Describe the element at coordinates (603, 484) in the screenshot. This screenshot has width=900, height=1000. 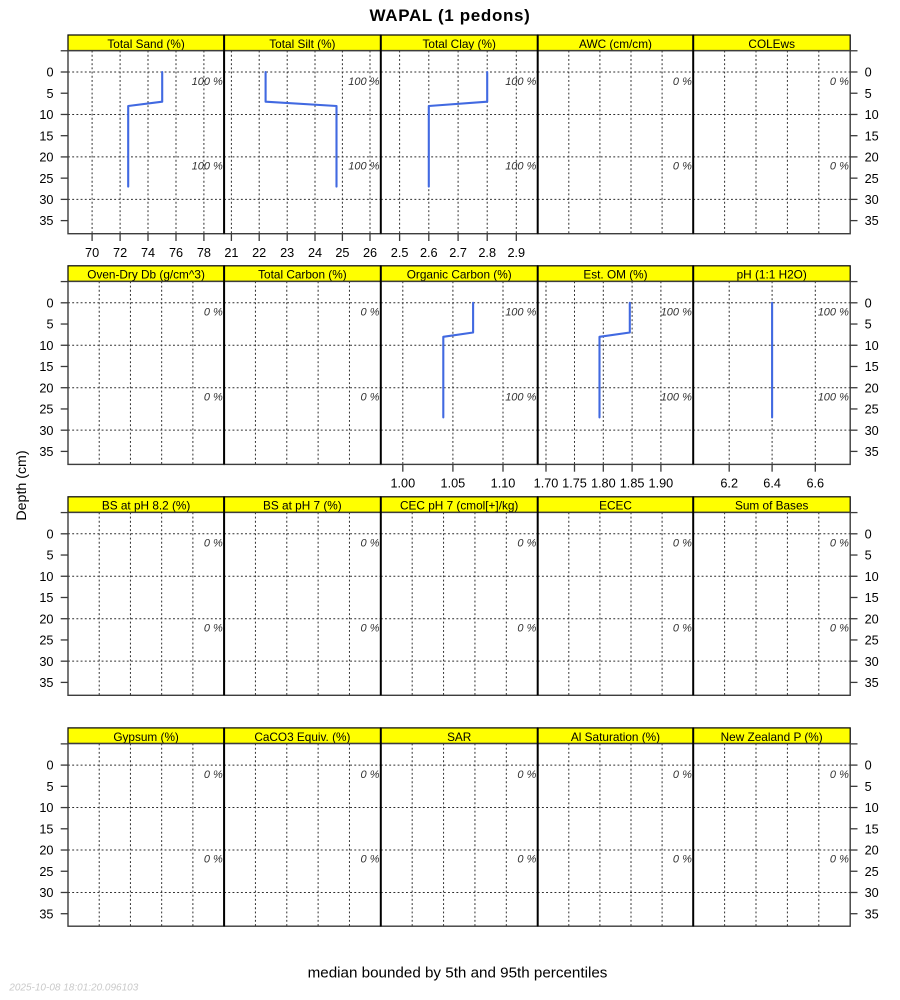
I see `svg-text: 1.80` at that location.